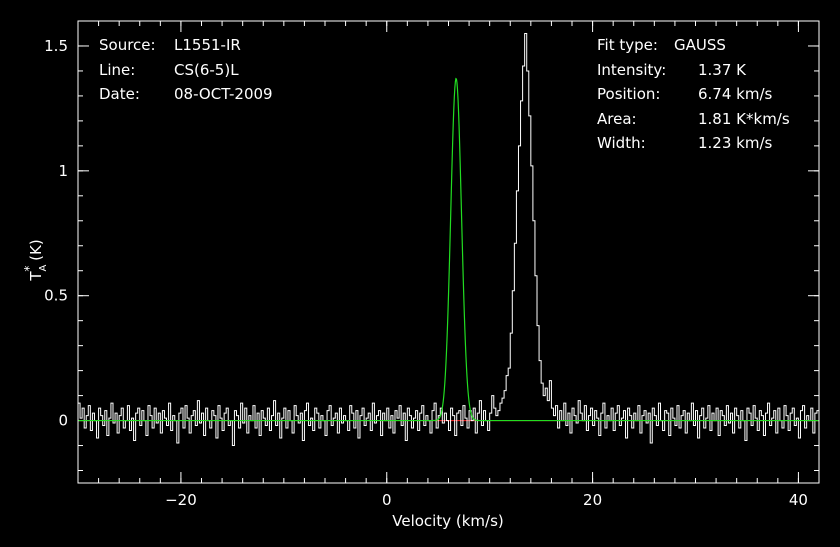  I want to click on x-tick-label: 0, so click(387, 500).